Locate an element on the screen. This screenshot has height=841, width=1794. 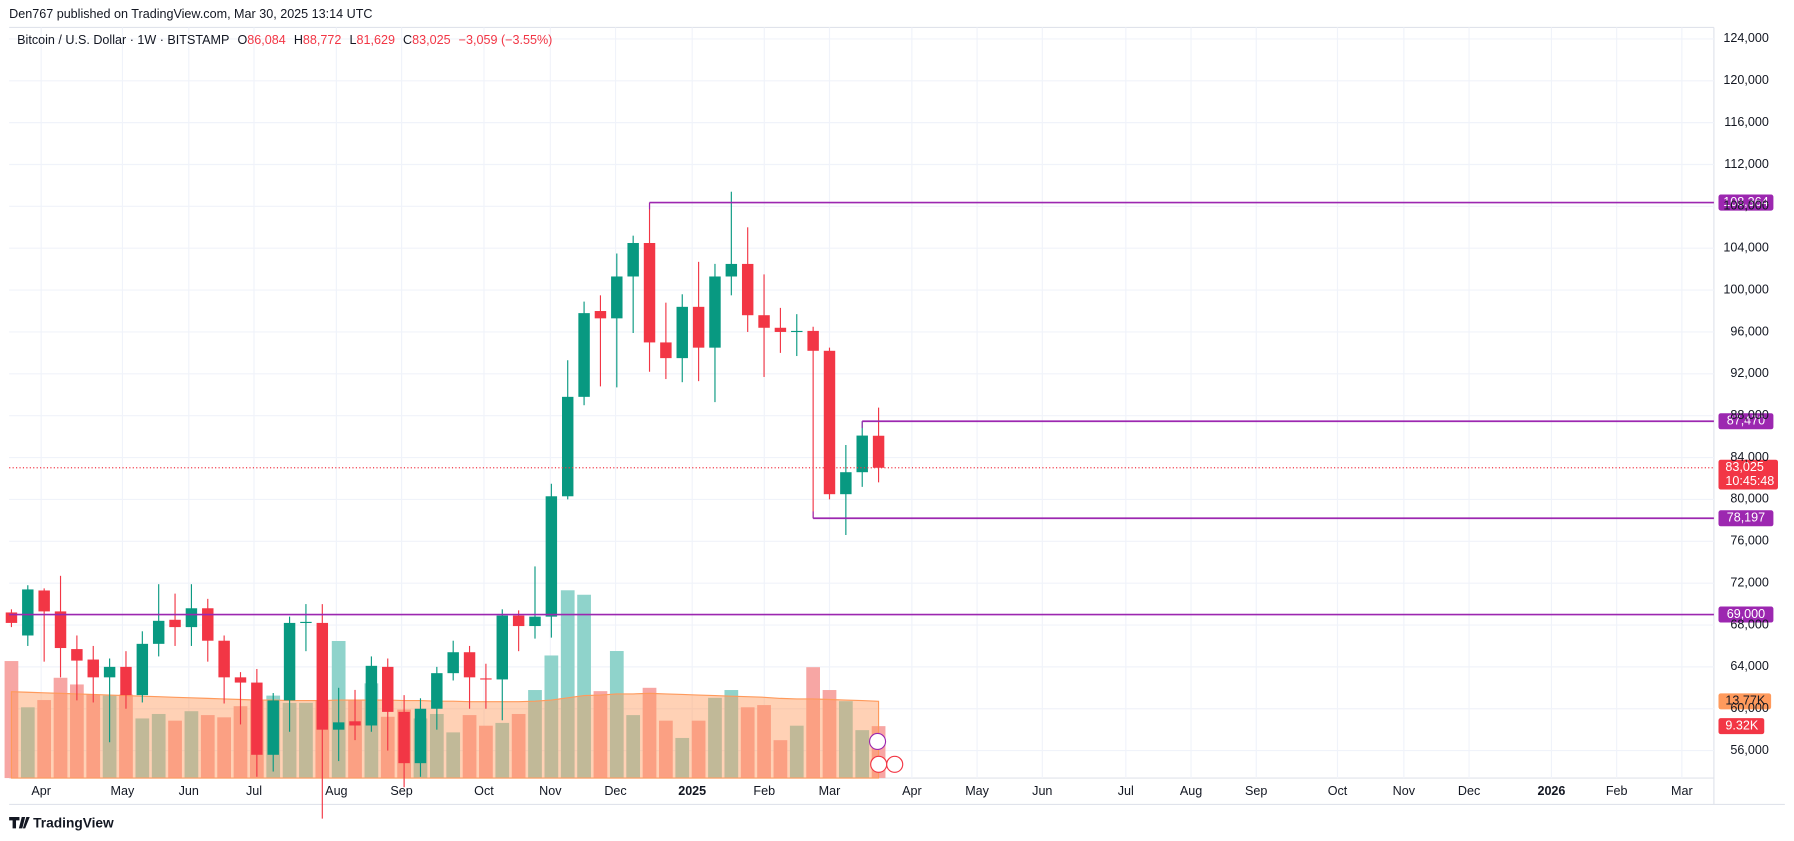
x-tick-label: Mar is located at coordinates (830, 791).